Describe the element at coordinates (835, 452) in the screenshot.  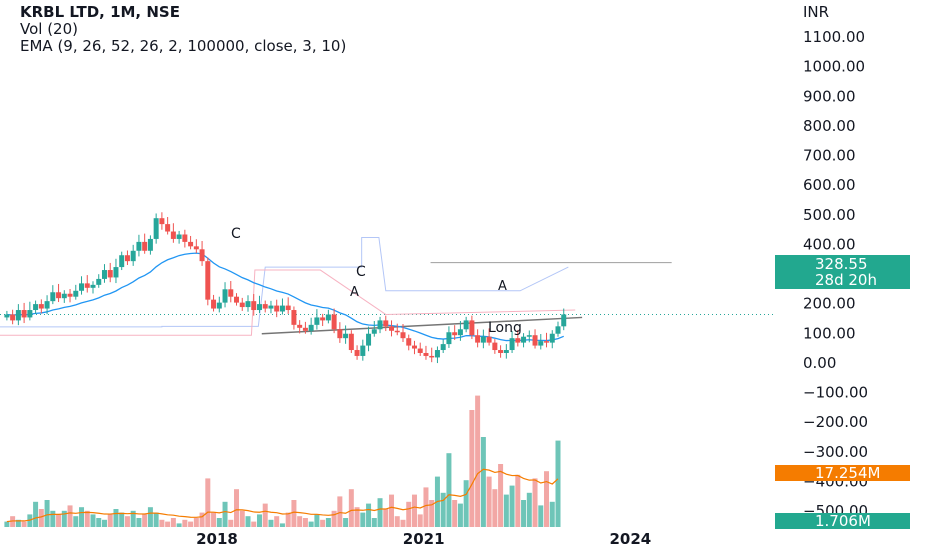
I see `y-tick-label: −300.00` at that location.